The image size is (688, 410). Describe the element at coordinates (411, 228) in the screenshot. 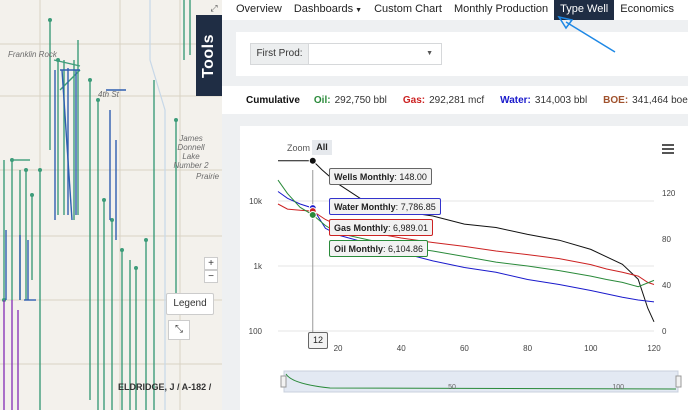

I see `tooltip-gas-value: 6,989.01` at that location.